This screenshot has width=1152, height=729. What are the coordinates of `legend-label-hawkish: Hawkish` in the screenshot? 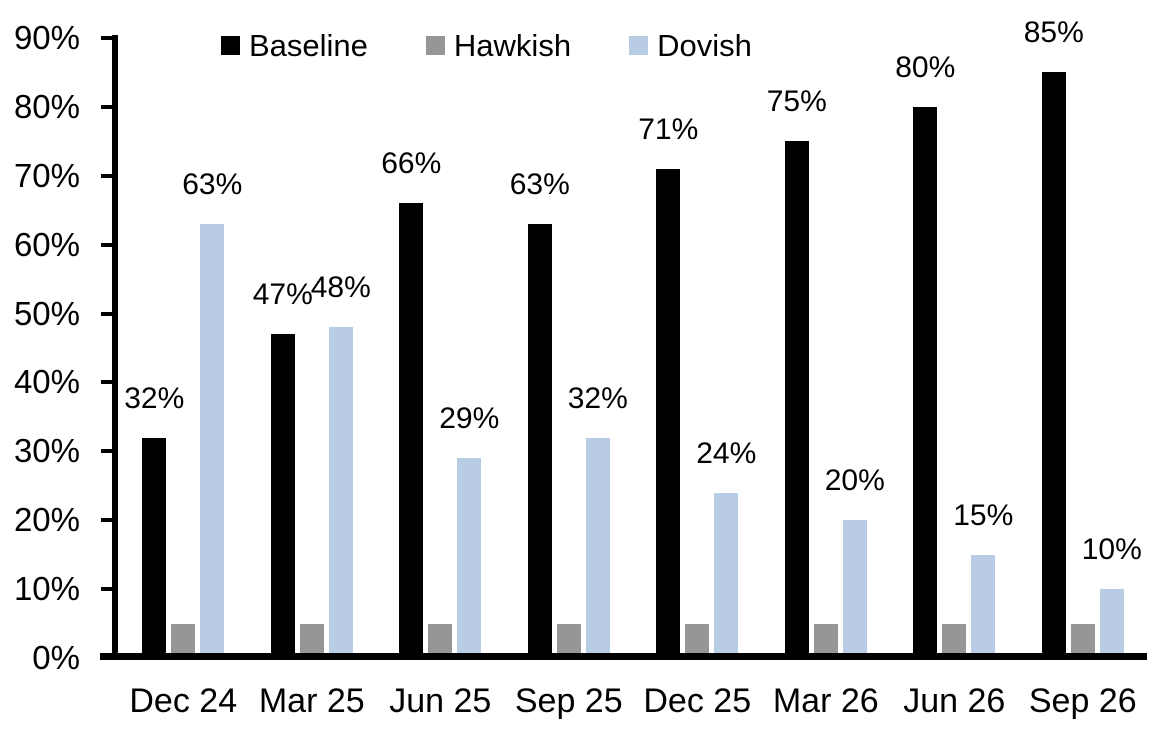 It's located at (512, 45).